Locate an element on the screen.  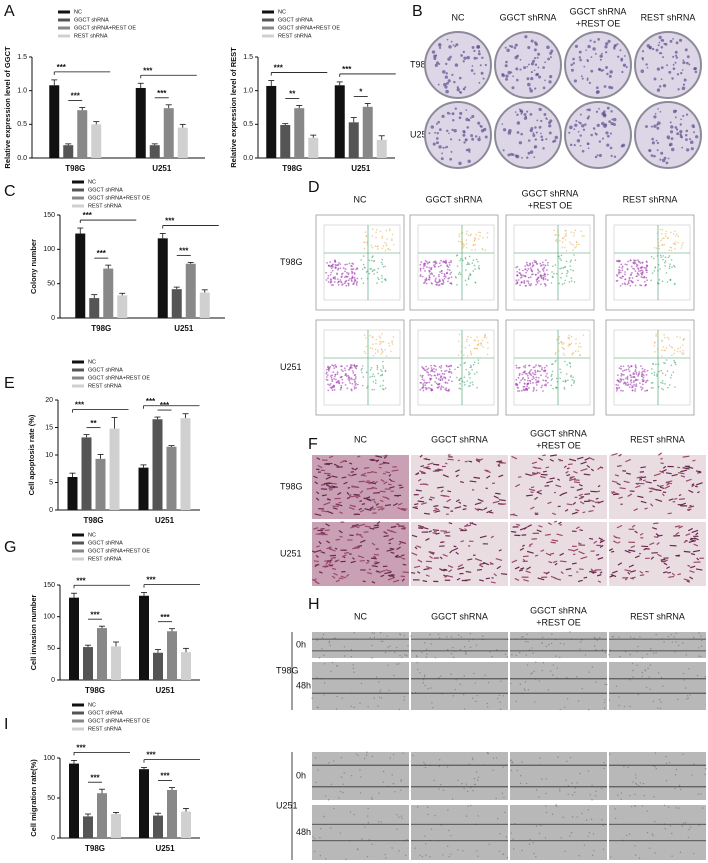
panel-letter: A is located at coordinates (9, 11).